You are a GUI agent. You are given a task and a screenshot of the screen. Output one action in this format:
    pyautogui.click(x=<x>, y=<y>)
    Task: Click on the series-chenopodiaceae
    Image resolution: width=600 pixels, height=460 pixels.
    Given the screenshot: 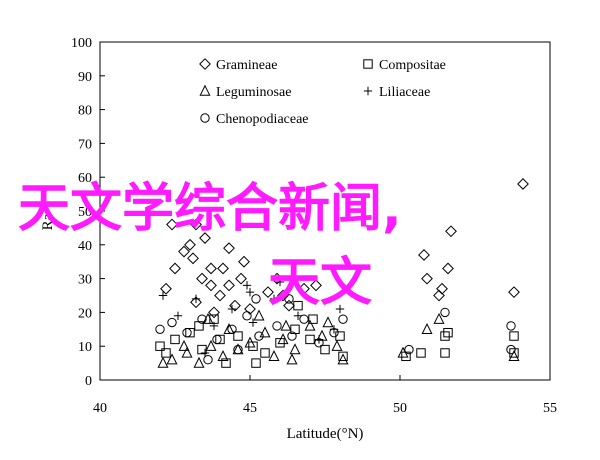 What is the action you would take?
    pyautogui.click(x=335, y=329)
    